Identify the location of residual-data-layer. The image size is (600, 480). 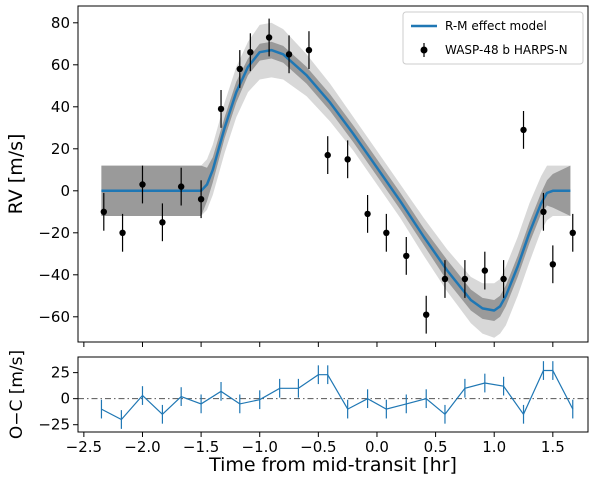
(337, 395).